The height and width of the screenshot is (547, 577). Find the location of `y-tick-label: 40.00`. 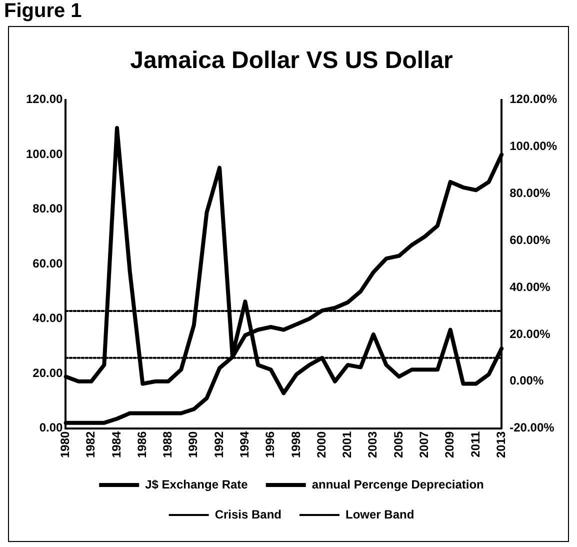

y-tick-label: 40.00 is located at coordinates (48, 318).